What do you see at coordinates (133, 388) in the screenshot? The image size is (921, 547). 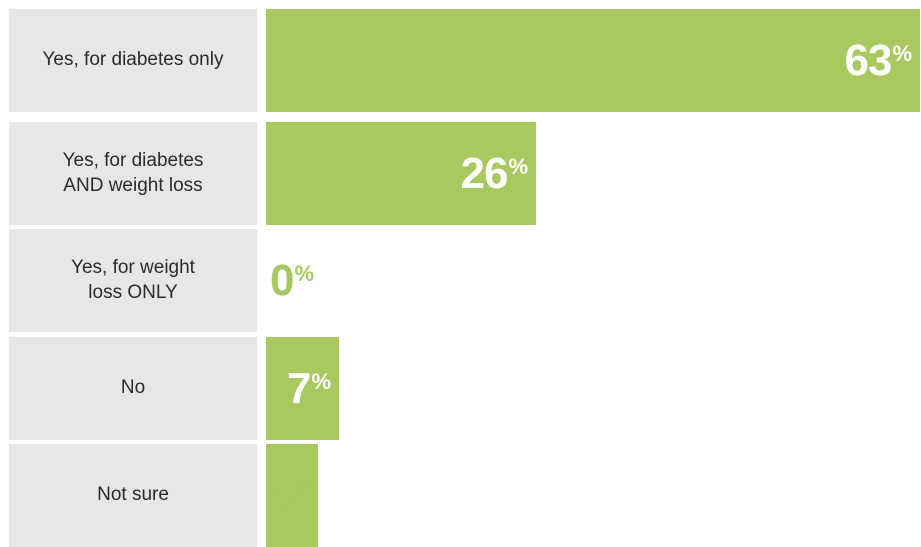 I see `category-label: No` at bounding box center [133, 388].